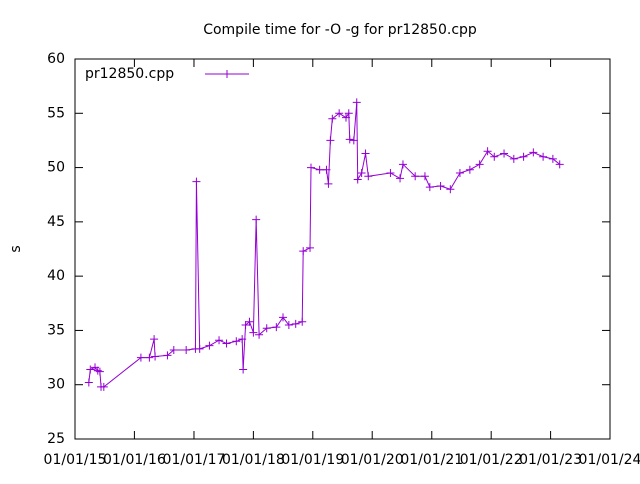 The image size is (640, 484). Describe the element at coordinates (194, 460) in the screenshot. I see `x-tick-label: 01/01/17` at that location.